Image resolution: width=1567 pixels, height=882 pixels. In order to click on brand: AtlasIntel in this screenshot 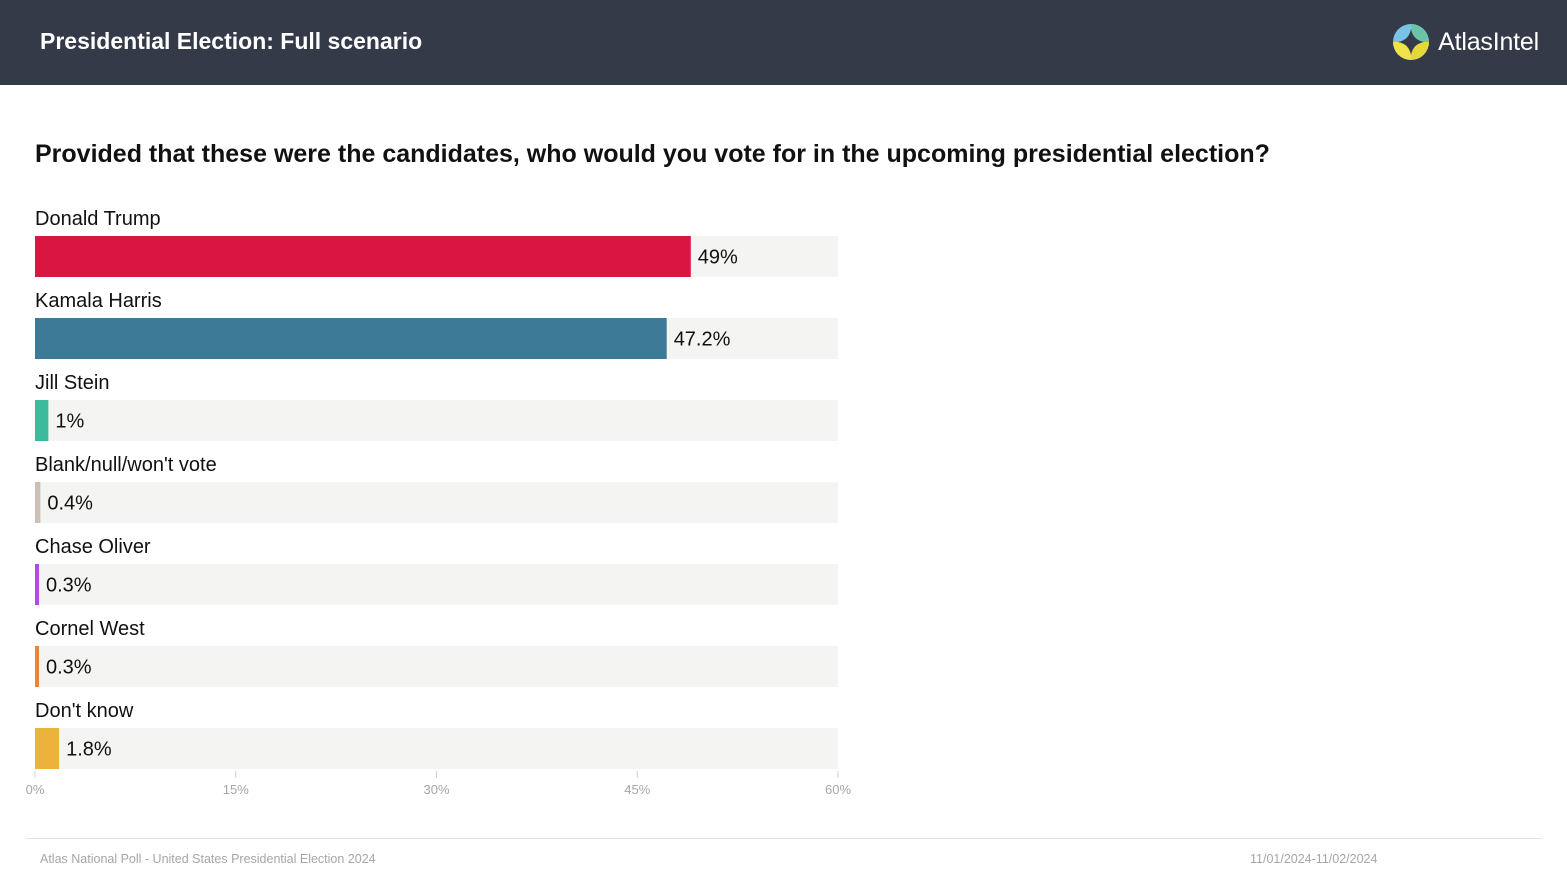, I will do `click(1465, 42)`.